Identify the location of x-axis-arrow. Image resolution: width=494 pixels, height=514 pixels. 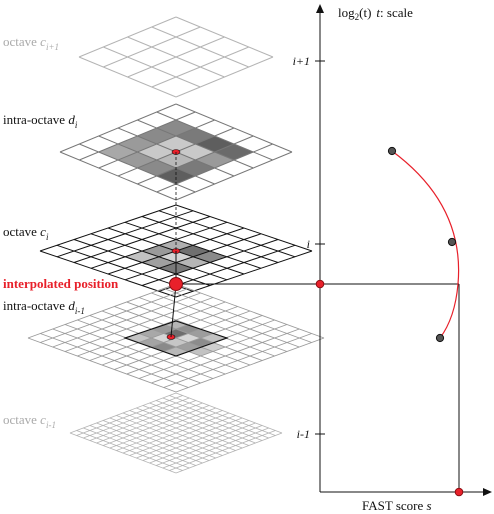
(487, 492).